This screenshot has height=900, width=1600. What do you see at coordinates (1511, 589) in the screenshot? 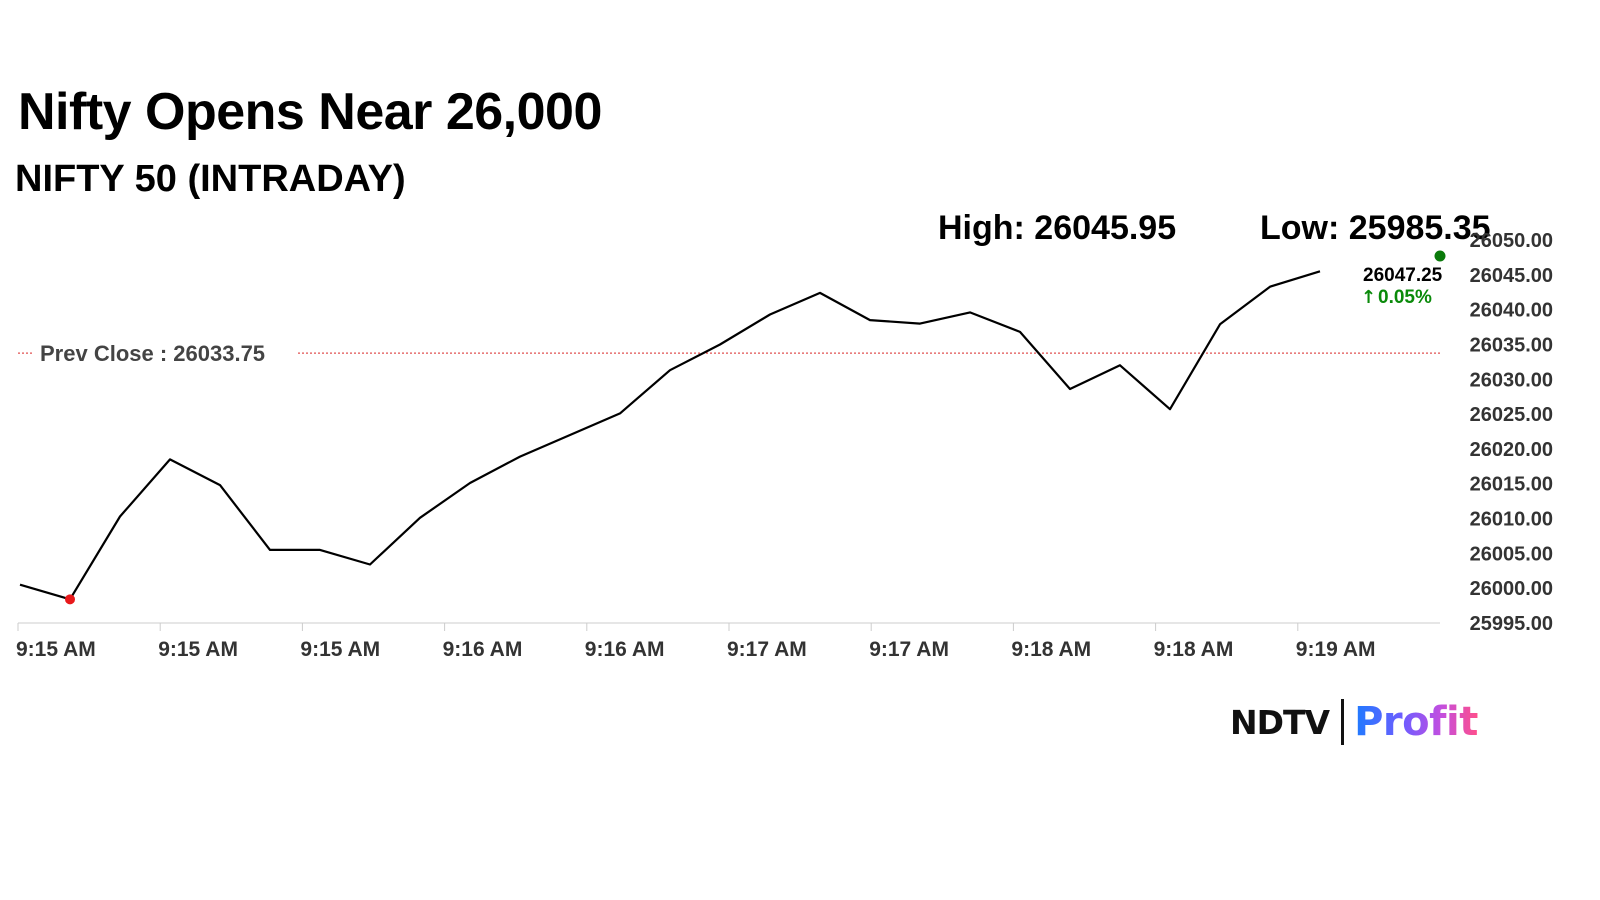
I see `y-tick-label: 26000.00` at bounding box center [1511, 589].